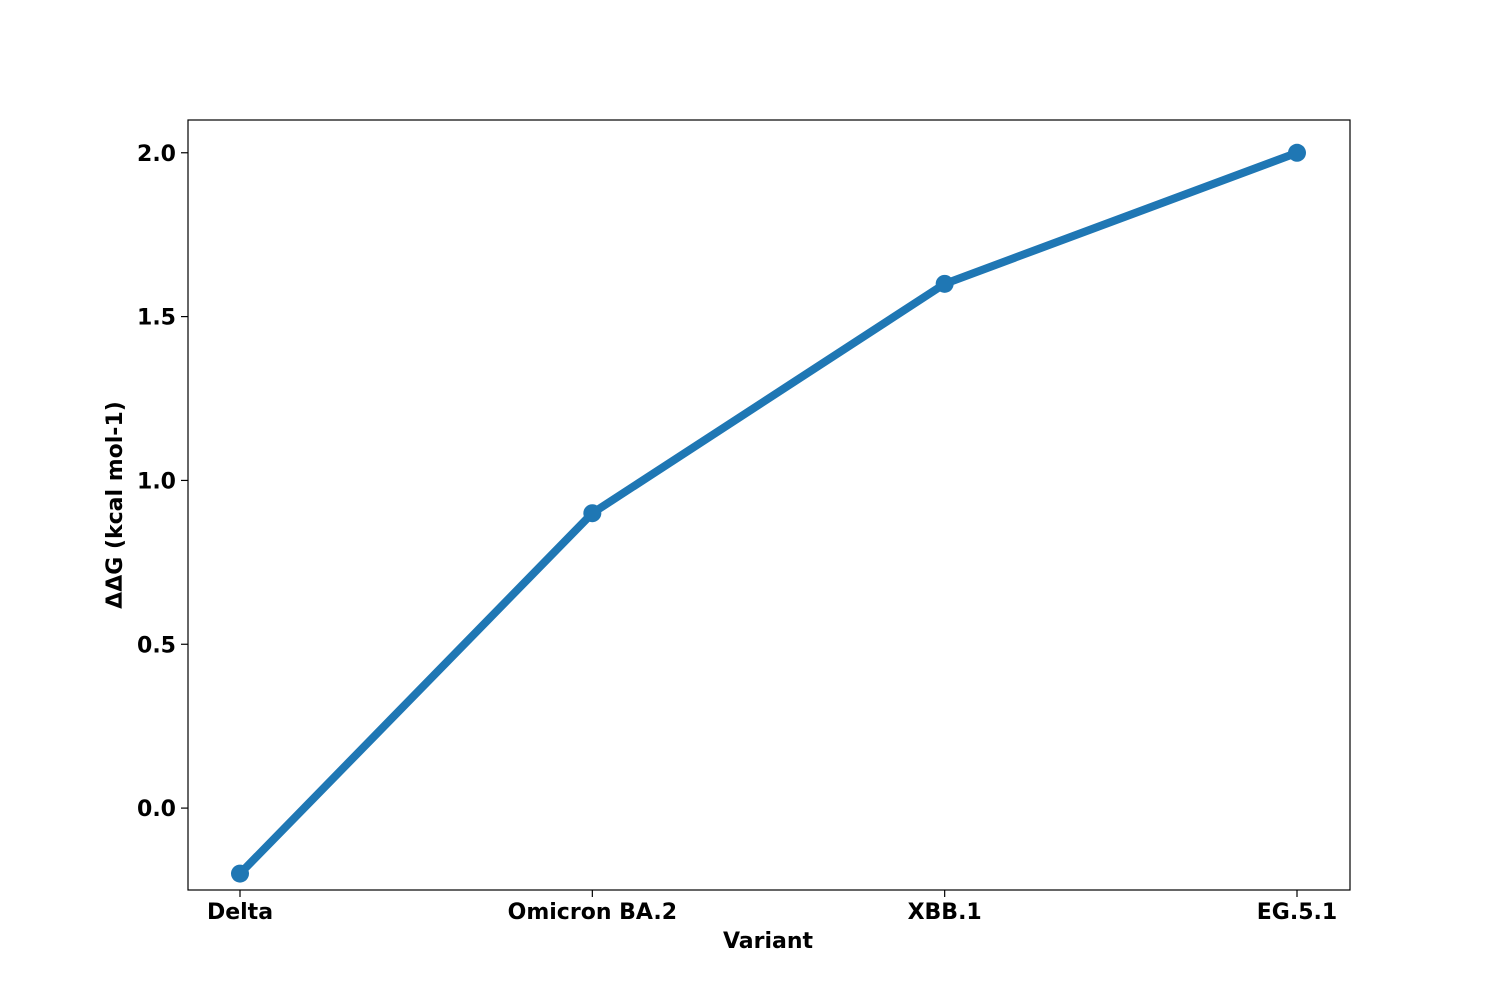 The image size is (1500, 1000). What do you see at coordinates (592, 912) in the screenshot?
I see `x-tick-label: Omicron BA.2` at bounding box center [592, 912].